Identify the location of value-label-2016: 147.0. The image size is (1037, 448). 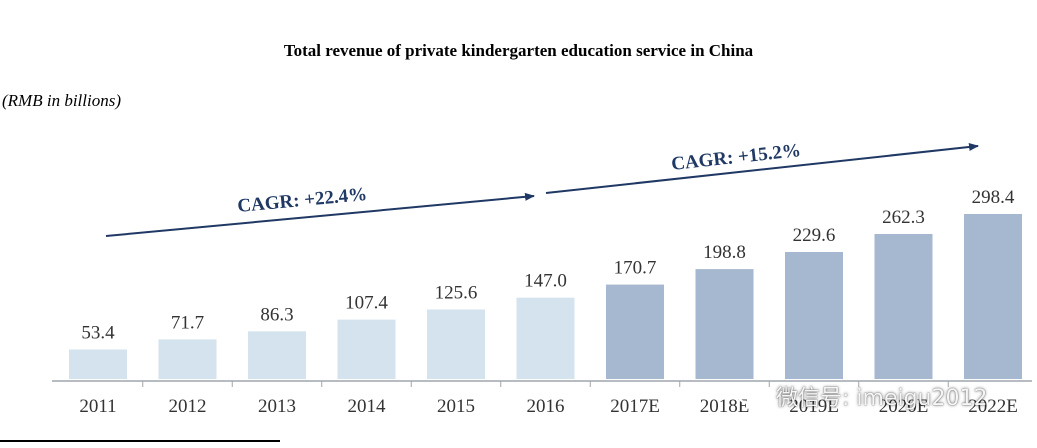
(545, 281).